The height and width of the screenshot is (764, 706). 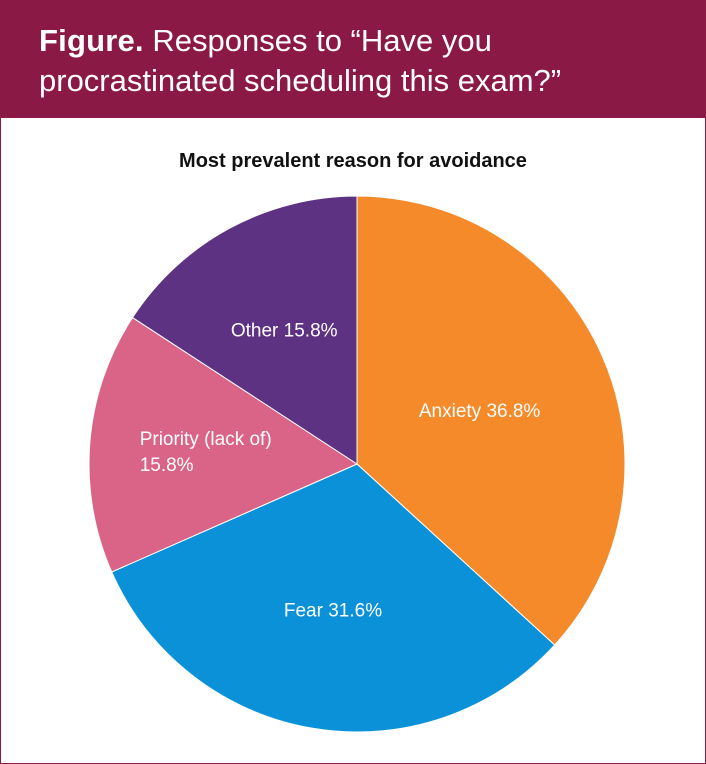 I want to click on pie-slice-other, so click(x=244, y=330).